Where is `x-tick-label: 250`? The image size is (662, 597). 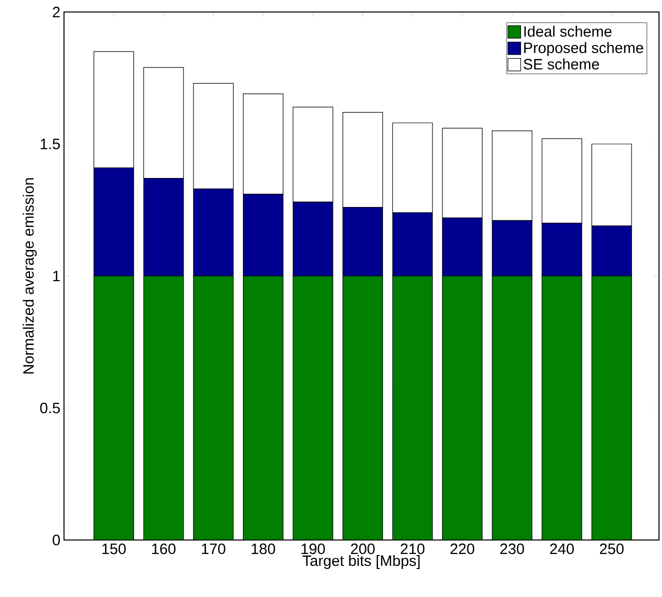 x-tick-label: 250 is located at coordinates (612, 549).